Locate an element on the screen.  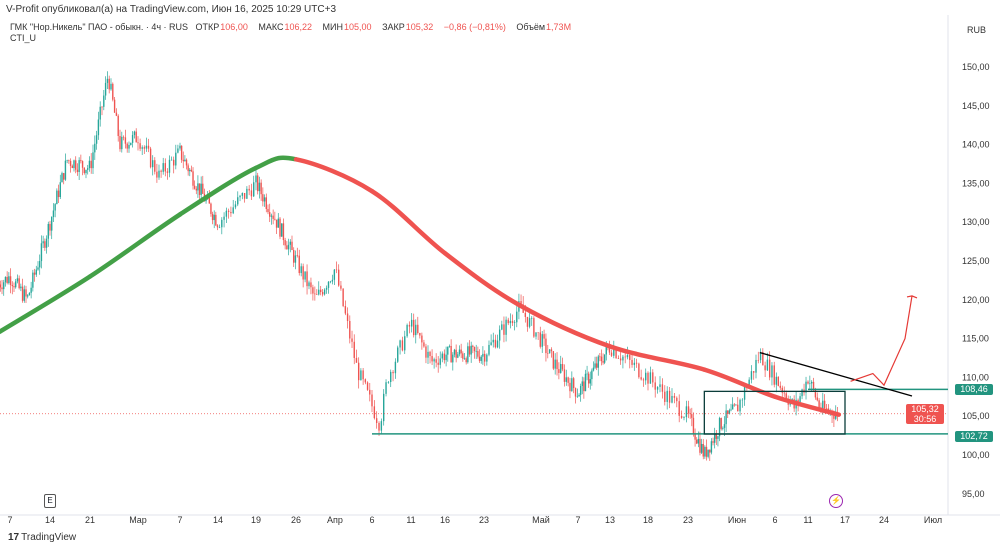
range-box is located at coordinates (774, 412).